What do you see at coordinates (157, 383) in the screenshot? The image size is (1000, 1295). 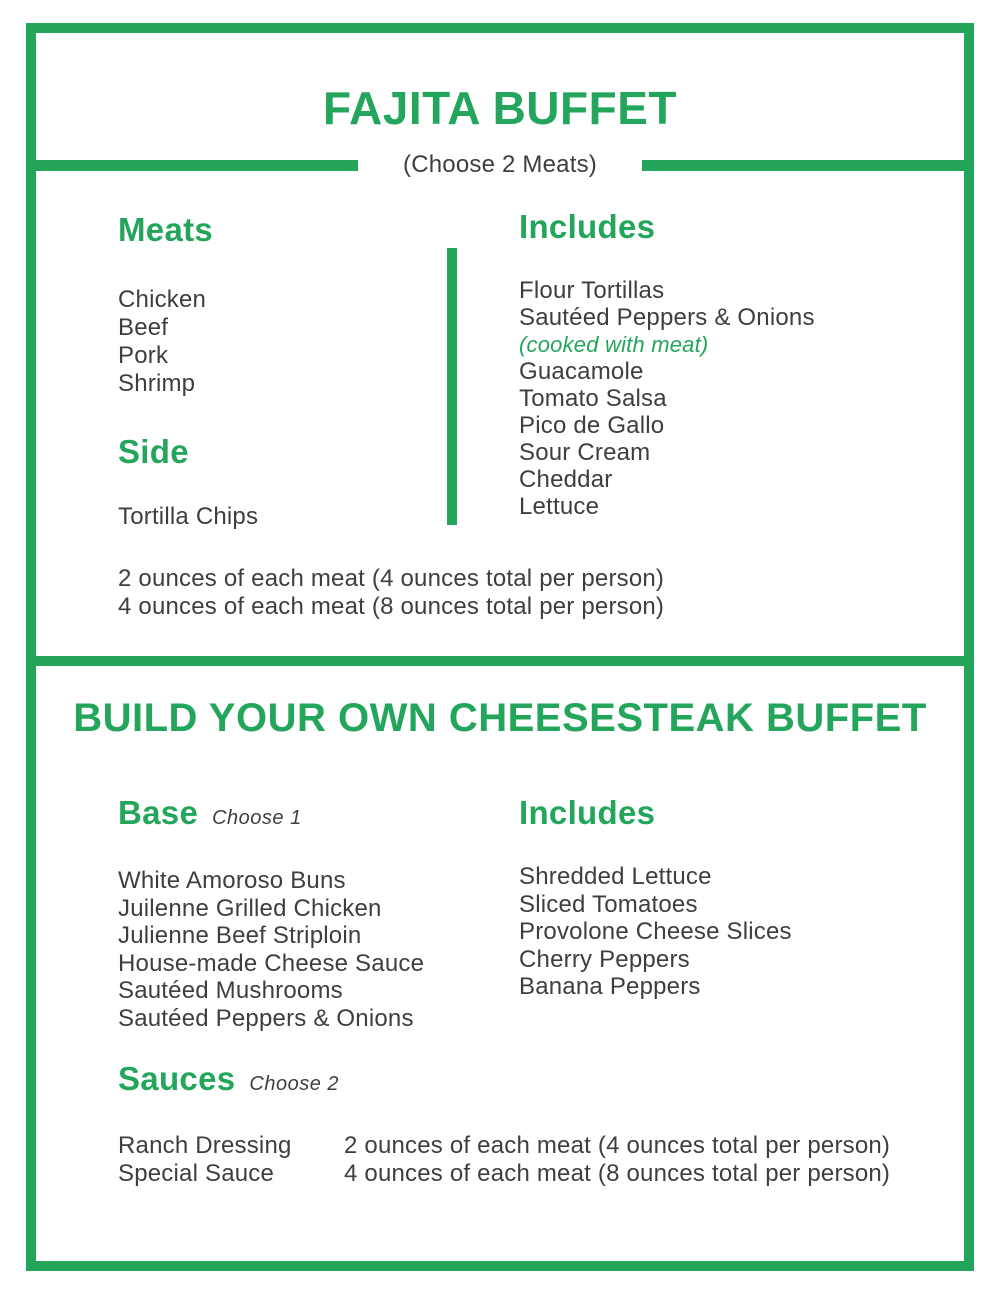 I see `meat-item: Shrimp` at bounding box center [157, 383].